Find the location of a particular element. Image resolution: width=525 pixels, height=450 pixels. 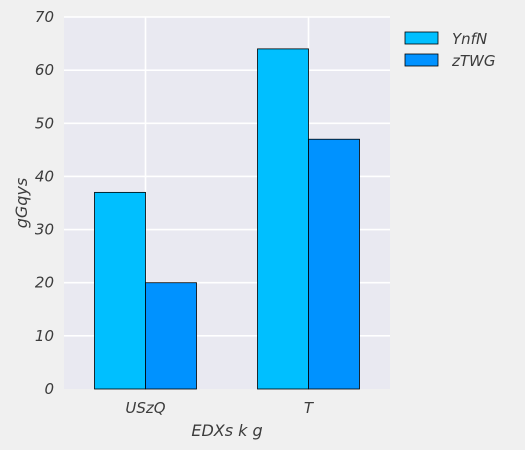

legend-label: YnfN is located at coordinates (469, 39).